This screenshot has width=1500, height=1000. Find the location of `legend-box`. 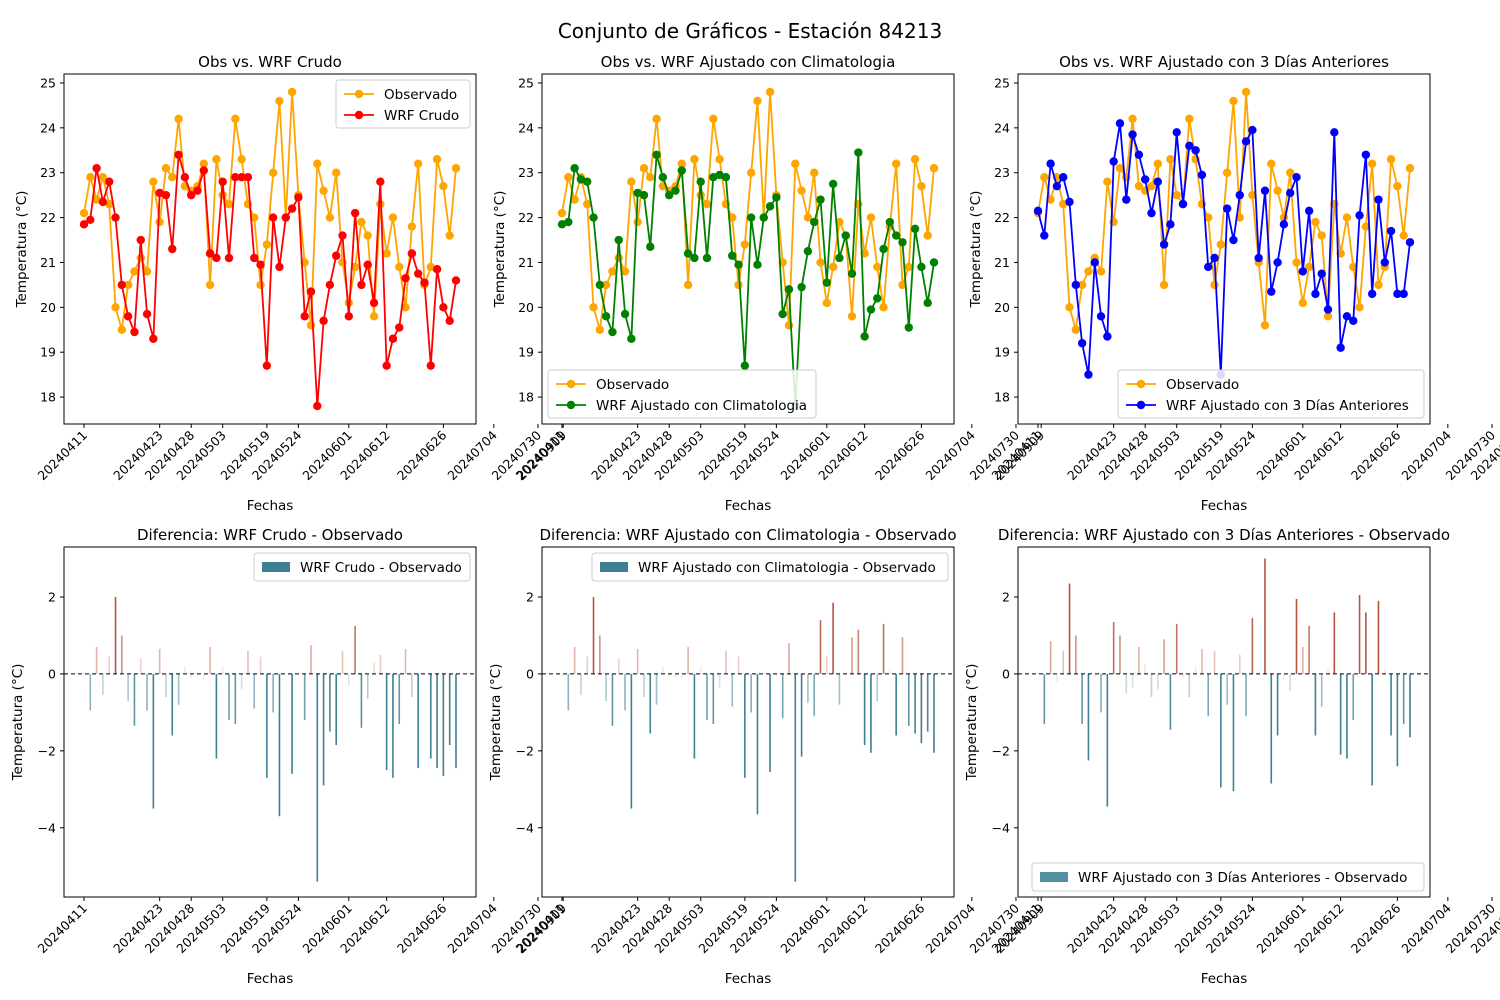

legend-box is located at coordinates (682, 394).